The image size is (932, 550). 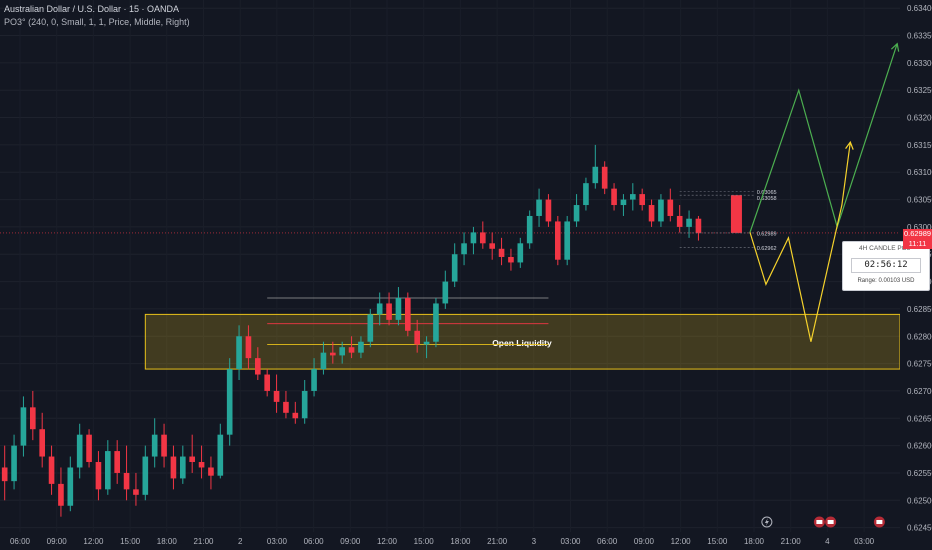 I want to click on green-projection-path, so click(x=823, y=138).